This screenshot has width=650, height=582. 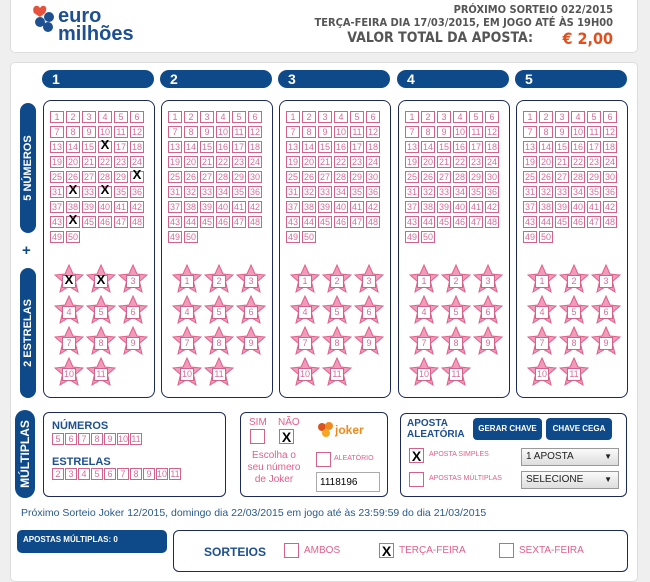 What do you see at coordinates (97, 474) in the screenshot?
I see `multiple-stars-option: 5` at bounding box center [97, 474].